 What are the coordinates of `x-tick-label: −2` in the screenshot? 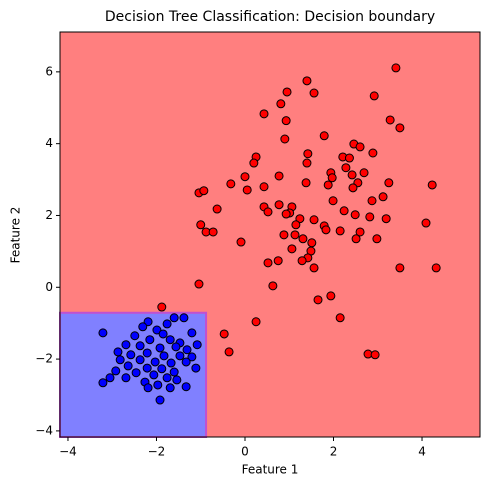 It's located at (157, 452).